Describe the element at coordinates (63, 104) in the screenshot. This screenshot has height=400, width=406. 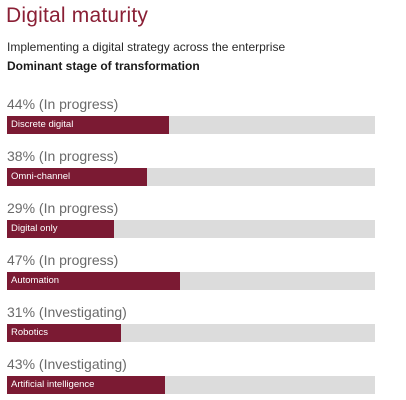
I see `percent-label: 44% (In progress)` at that location.